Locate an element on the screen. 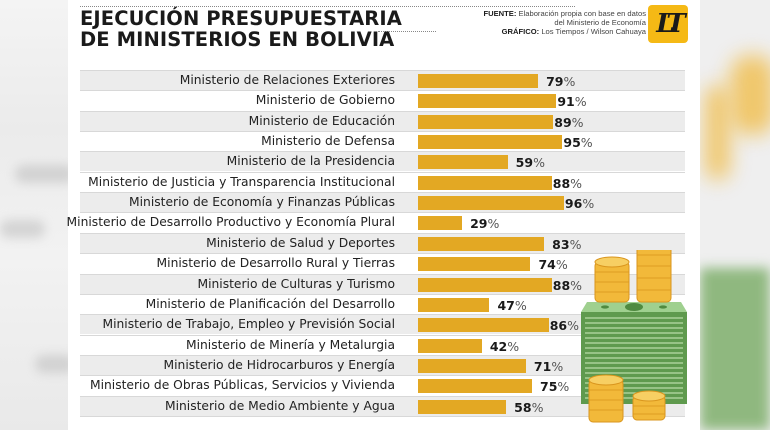 This screenshot has width=770, height=430. value-label: 96% is located at coordinates (579, 203).